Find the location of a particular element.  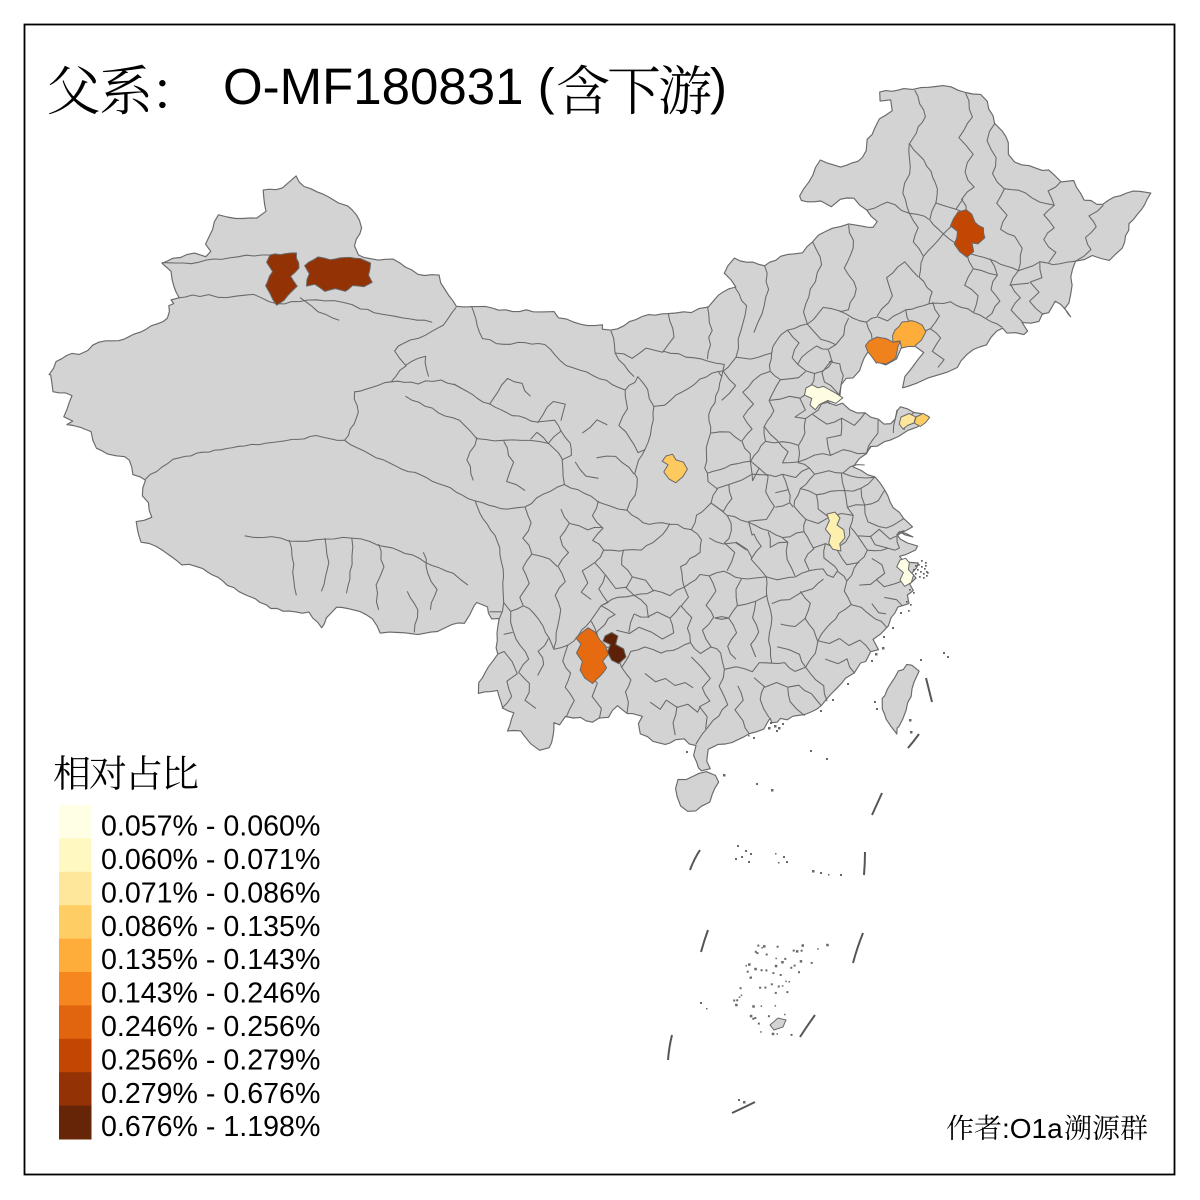

svg-text: :O1a is located at coordinates (1032, 1128).